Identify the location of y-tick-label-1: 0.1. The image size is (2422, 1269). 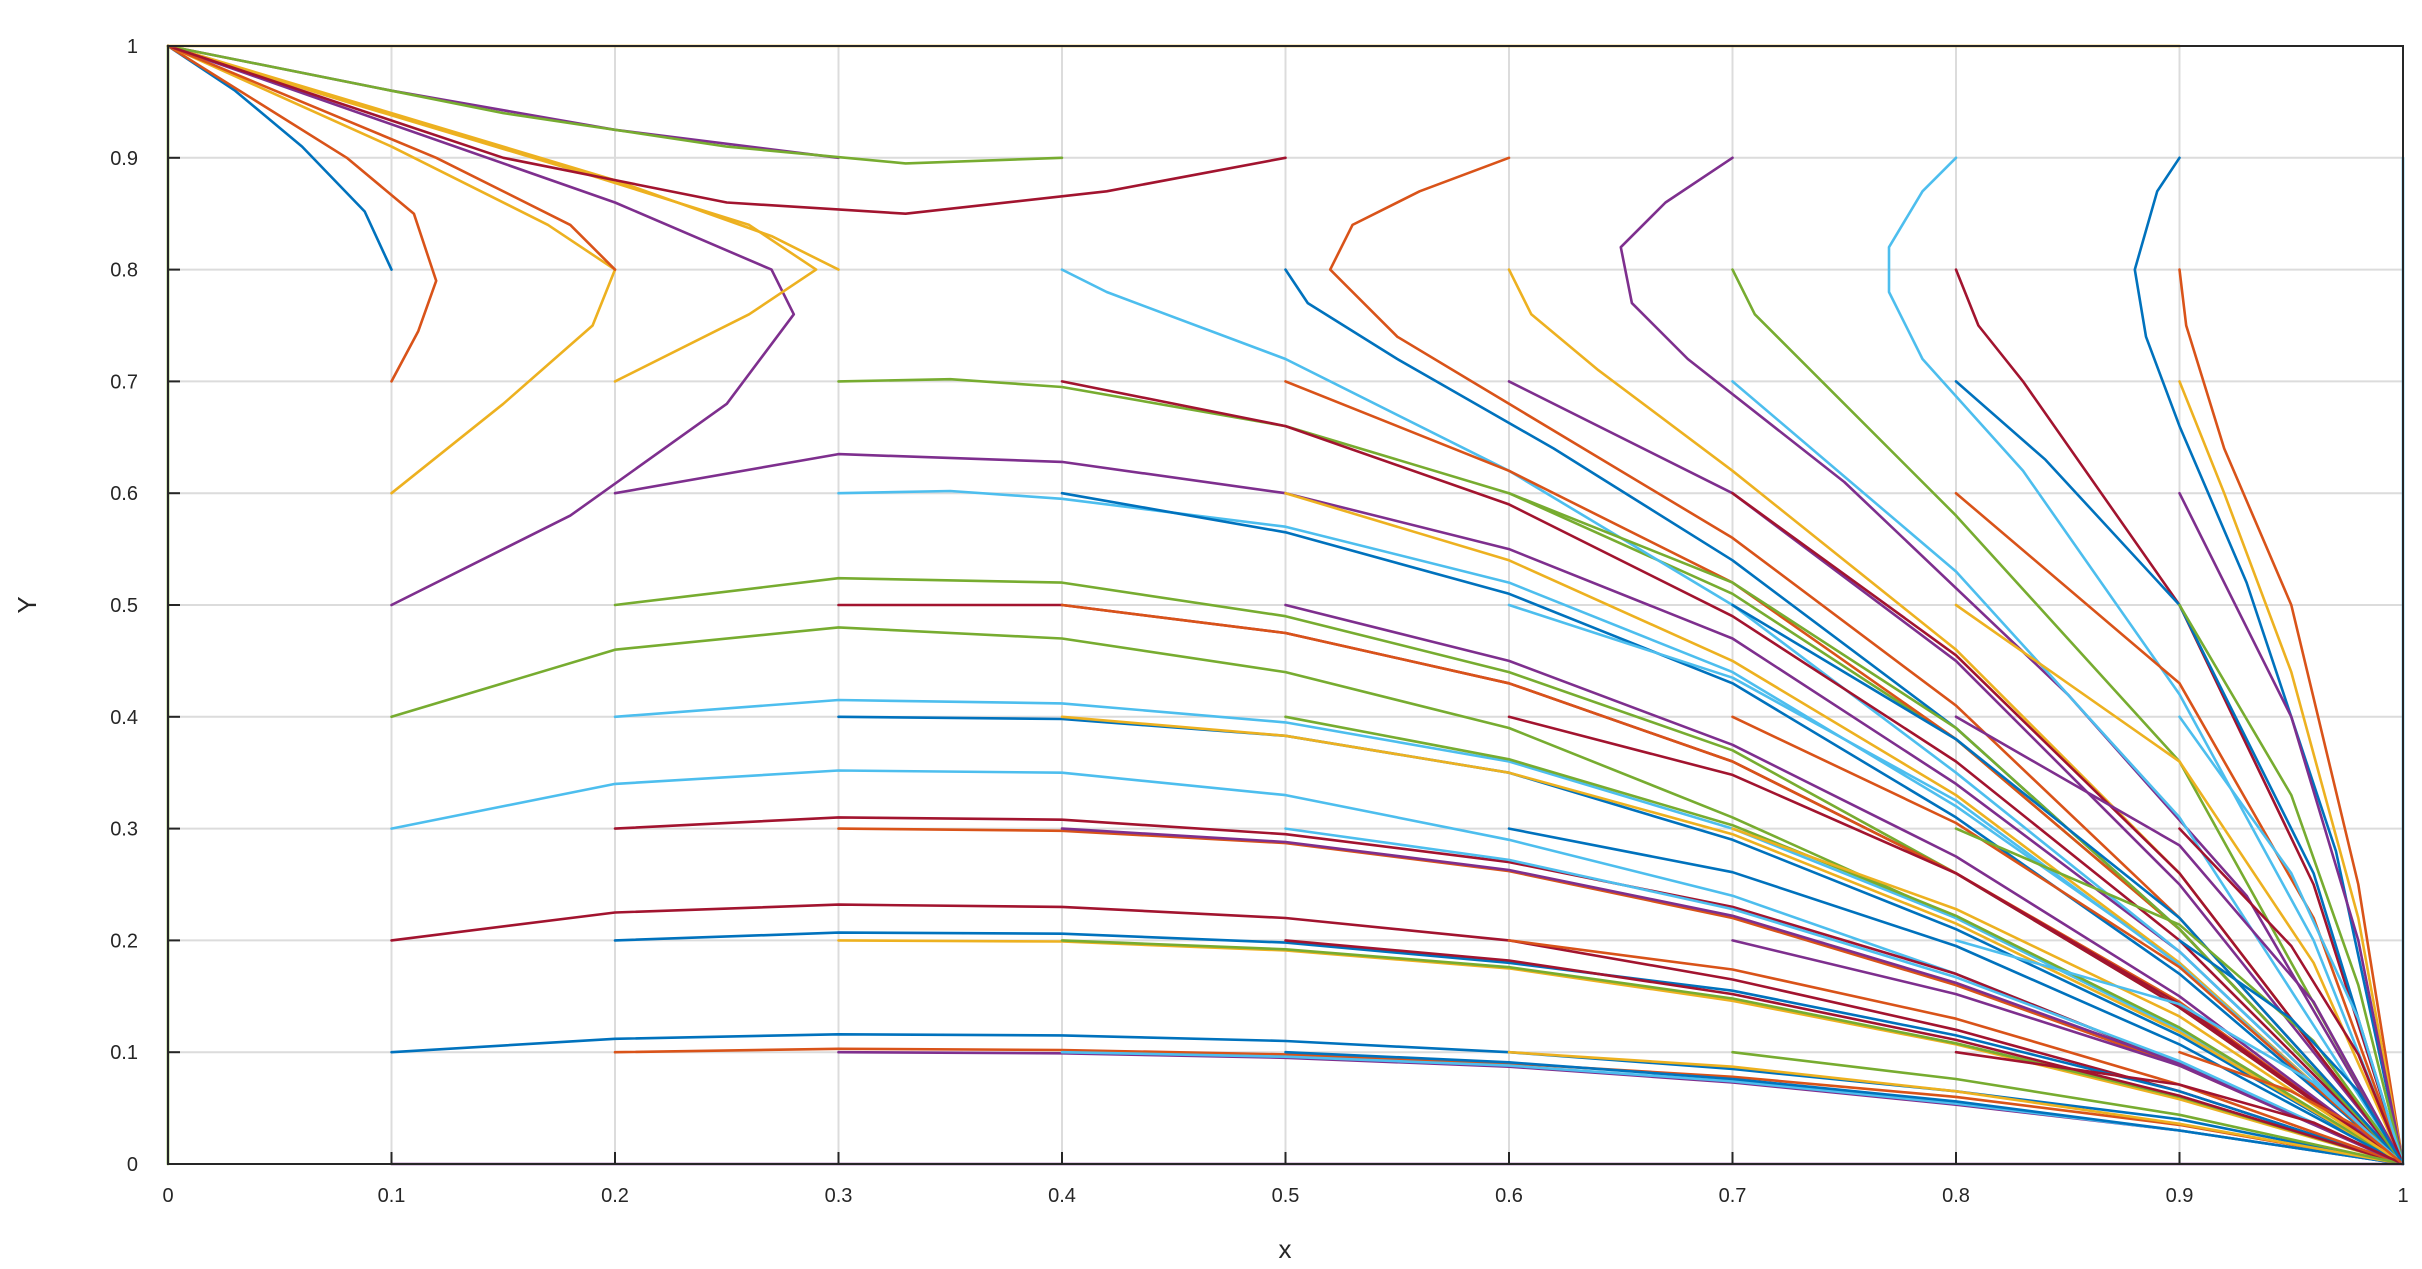
(124, 1053).